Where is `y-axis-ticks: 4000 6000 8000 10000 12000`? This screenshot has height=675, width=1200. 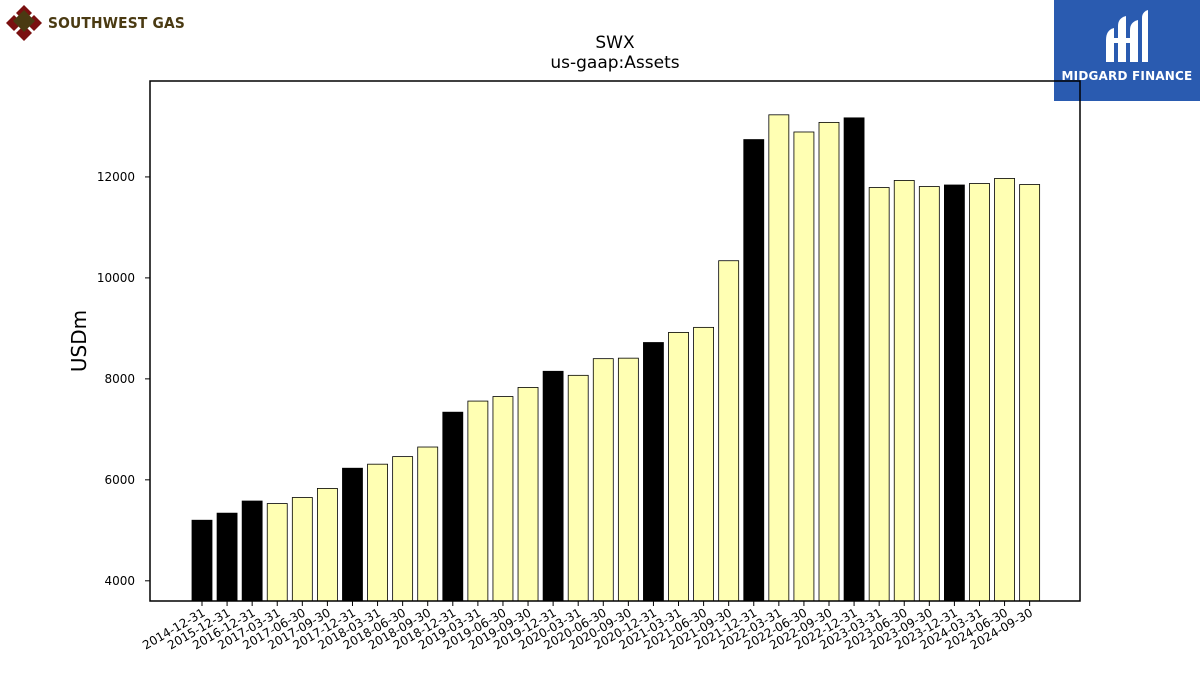 y-axis-ticks: 4000 6000 8000 10000 12000 is located at coordinates (123, 379).